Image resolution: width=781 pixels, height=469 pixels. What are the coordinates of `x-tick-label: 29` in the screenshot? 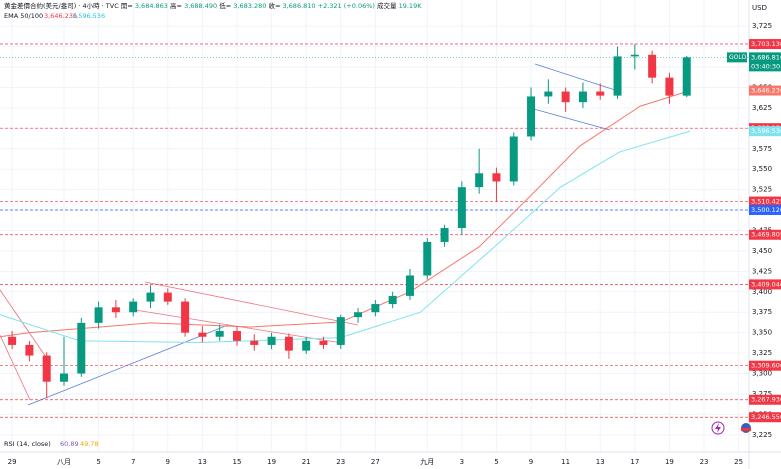 It's located at (12, 462).